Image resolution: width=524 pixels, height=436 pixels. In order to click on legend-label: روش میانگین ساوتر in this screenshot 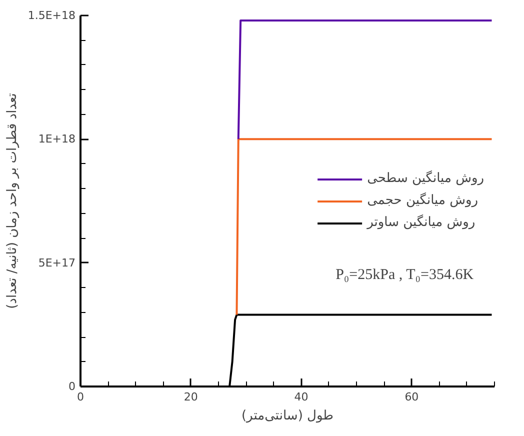, I will do `click(421, 222)`.